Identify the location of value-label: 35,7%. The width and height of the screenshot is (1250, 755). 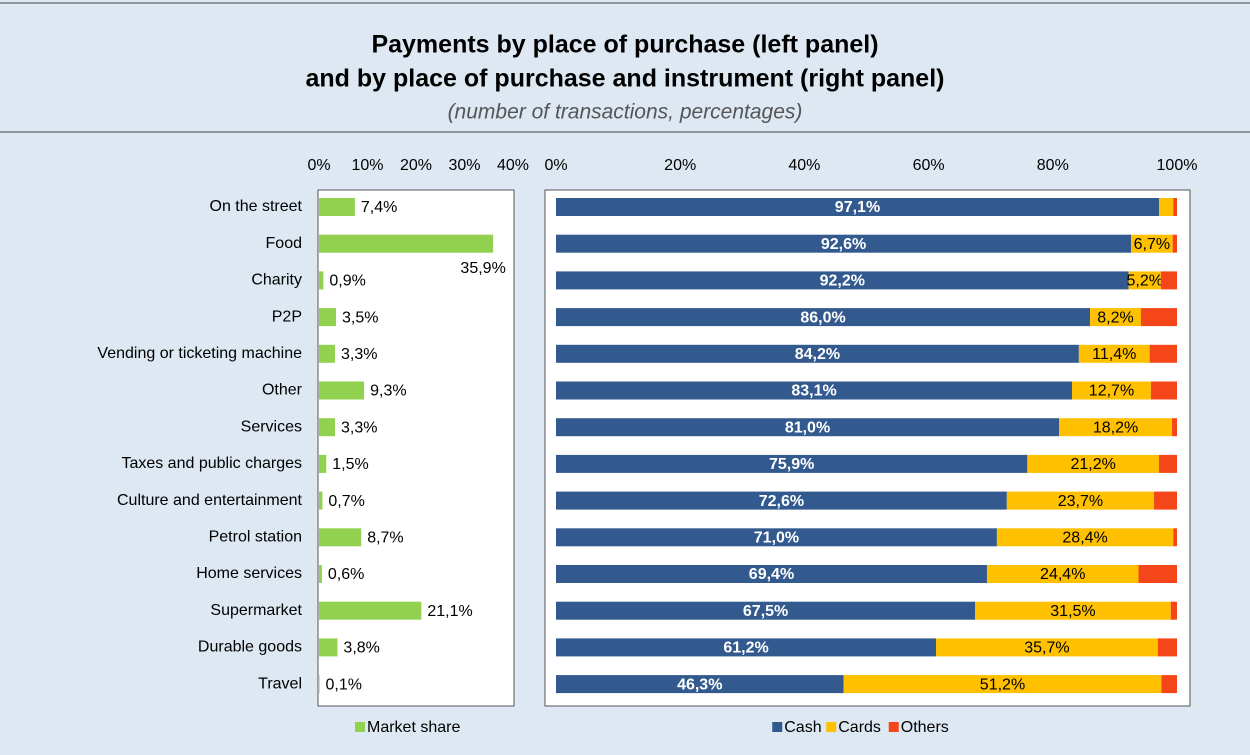
(1046, 648).